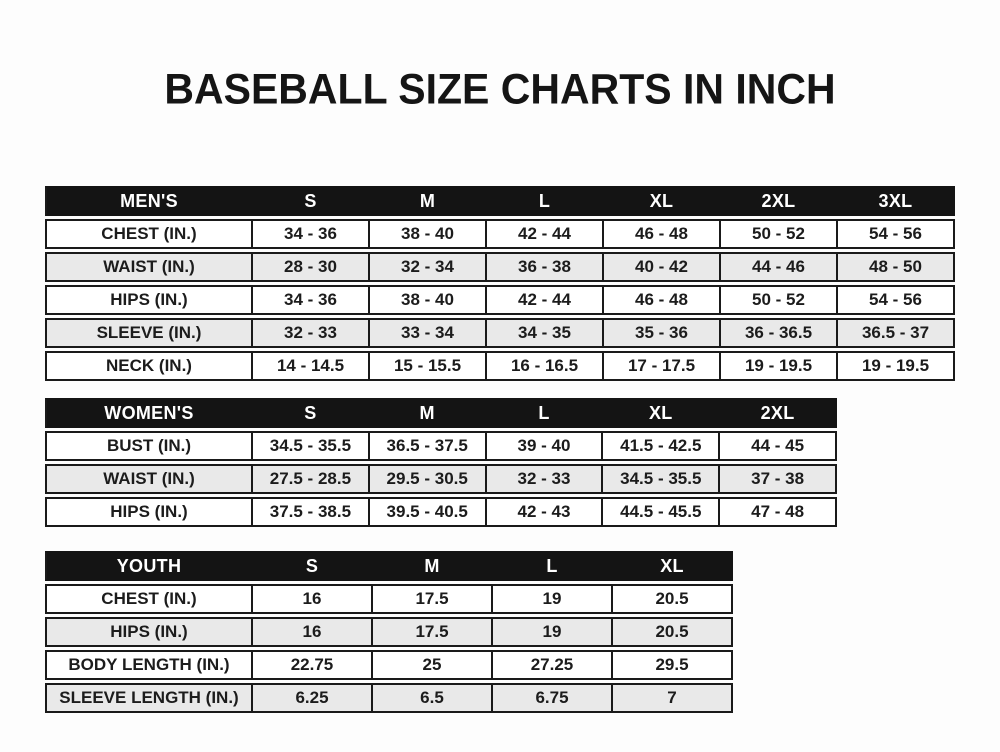  What do you see at coordinates (149, 566) in the screenshot?
I see `table-section-header: YOUTH` at bounding box center [149, 566].